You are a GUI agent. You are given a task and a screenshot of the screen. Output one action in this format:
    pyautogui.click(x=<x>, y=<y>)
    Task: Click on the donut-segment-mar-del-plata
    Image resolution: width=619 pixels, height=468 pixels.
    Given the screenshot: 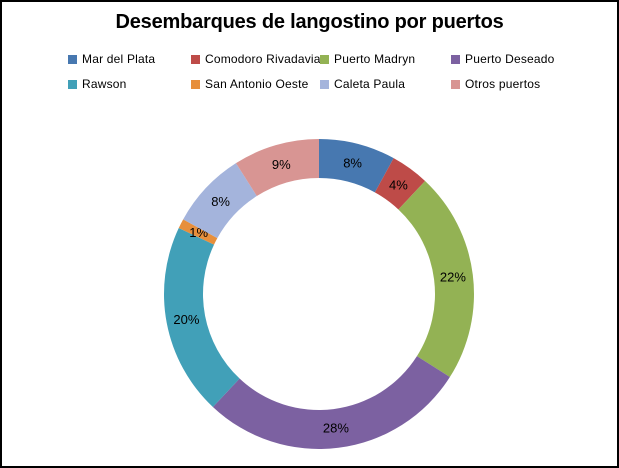 What is the action you would take?
    pyautogui.click(x=356, y=166)
    